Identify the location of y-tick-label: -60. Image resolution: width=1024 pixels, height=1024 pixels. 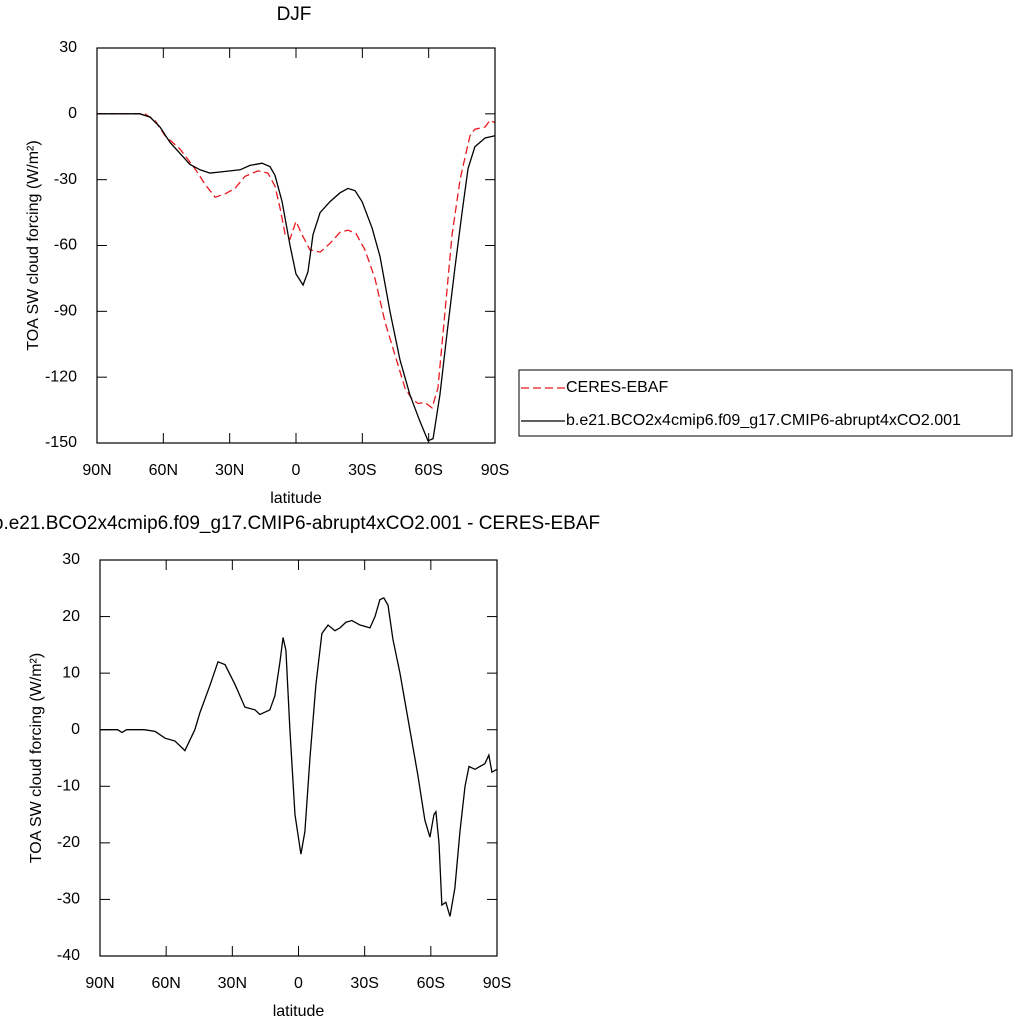
(65, 245).